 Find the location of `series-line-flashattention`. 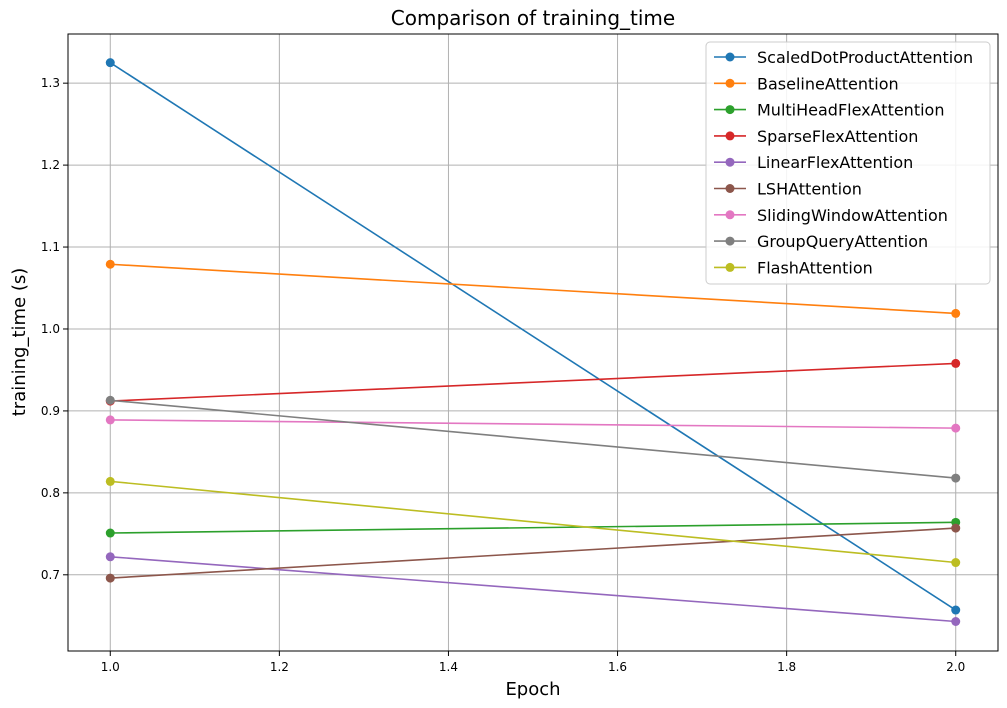

series-line-flashattention is located at coordinates (533, 522).